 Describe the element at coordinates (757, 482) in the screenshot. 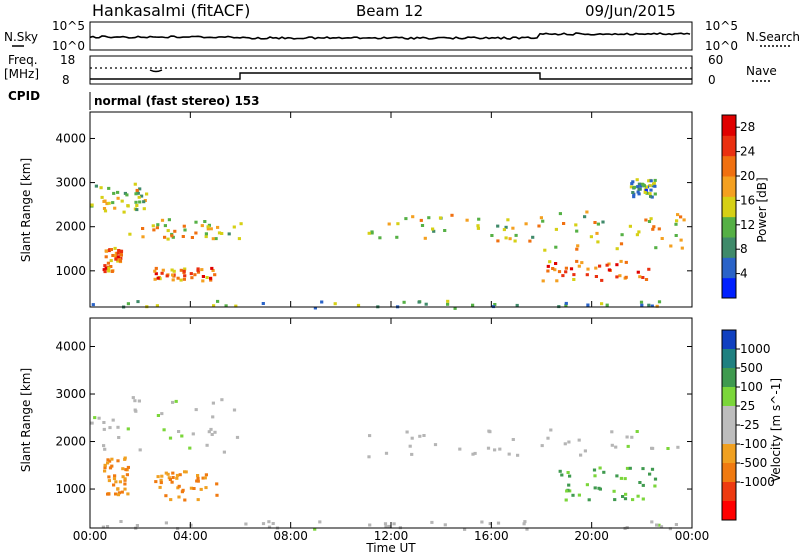

I see `velocity-colorbar-tick-label: -1000` at that location.